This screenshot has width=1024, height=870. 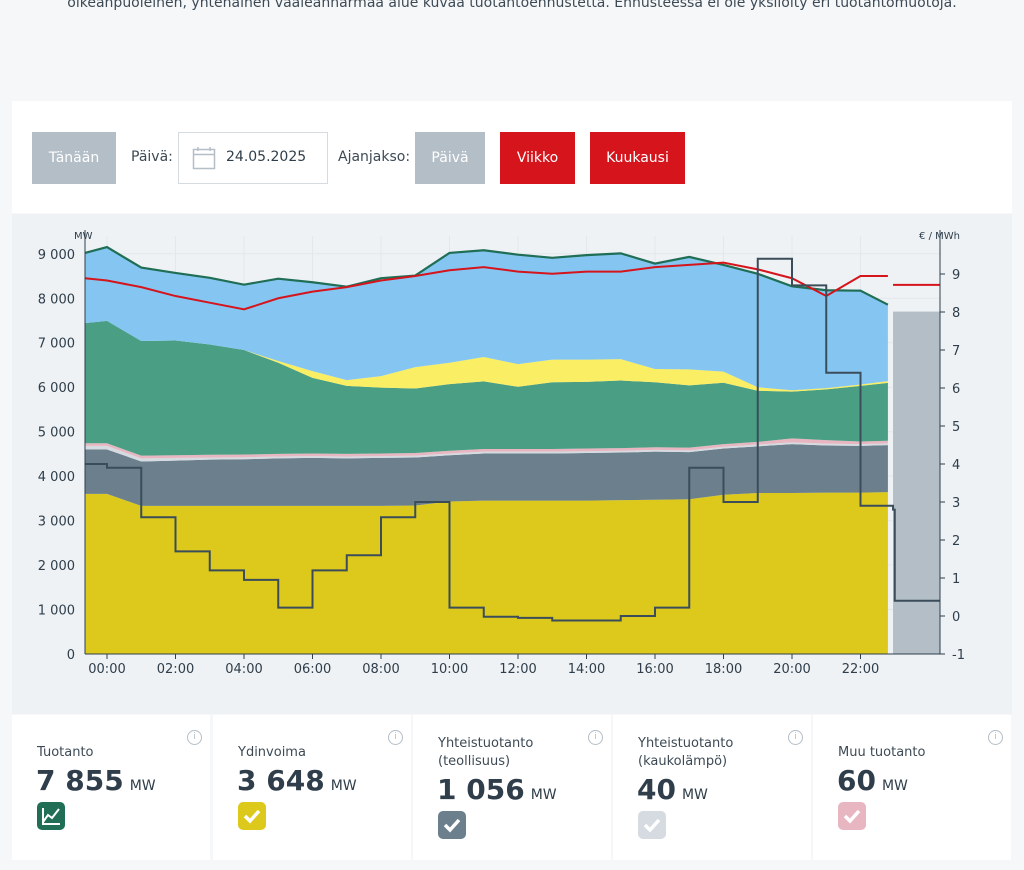 I want to click on forecast-area, so click(x=916, y=482).